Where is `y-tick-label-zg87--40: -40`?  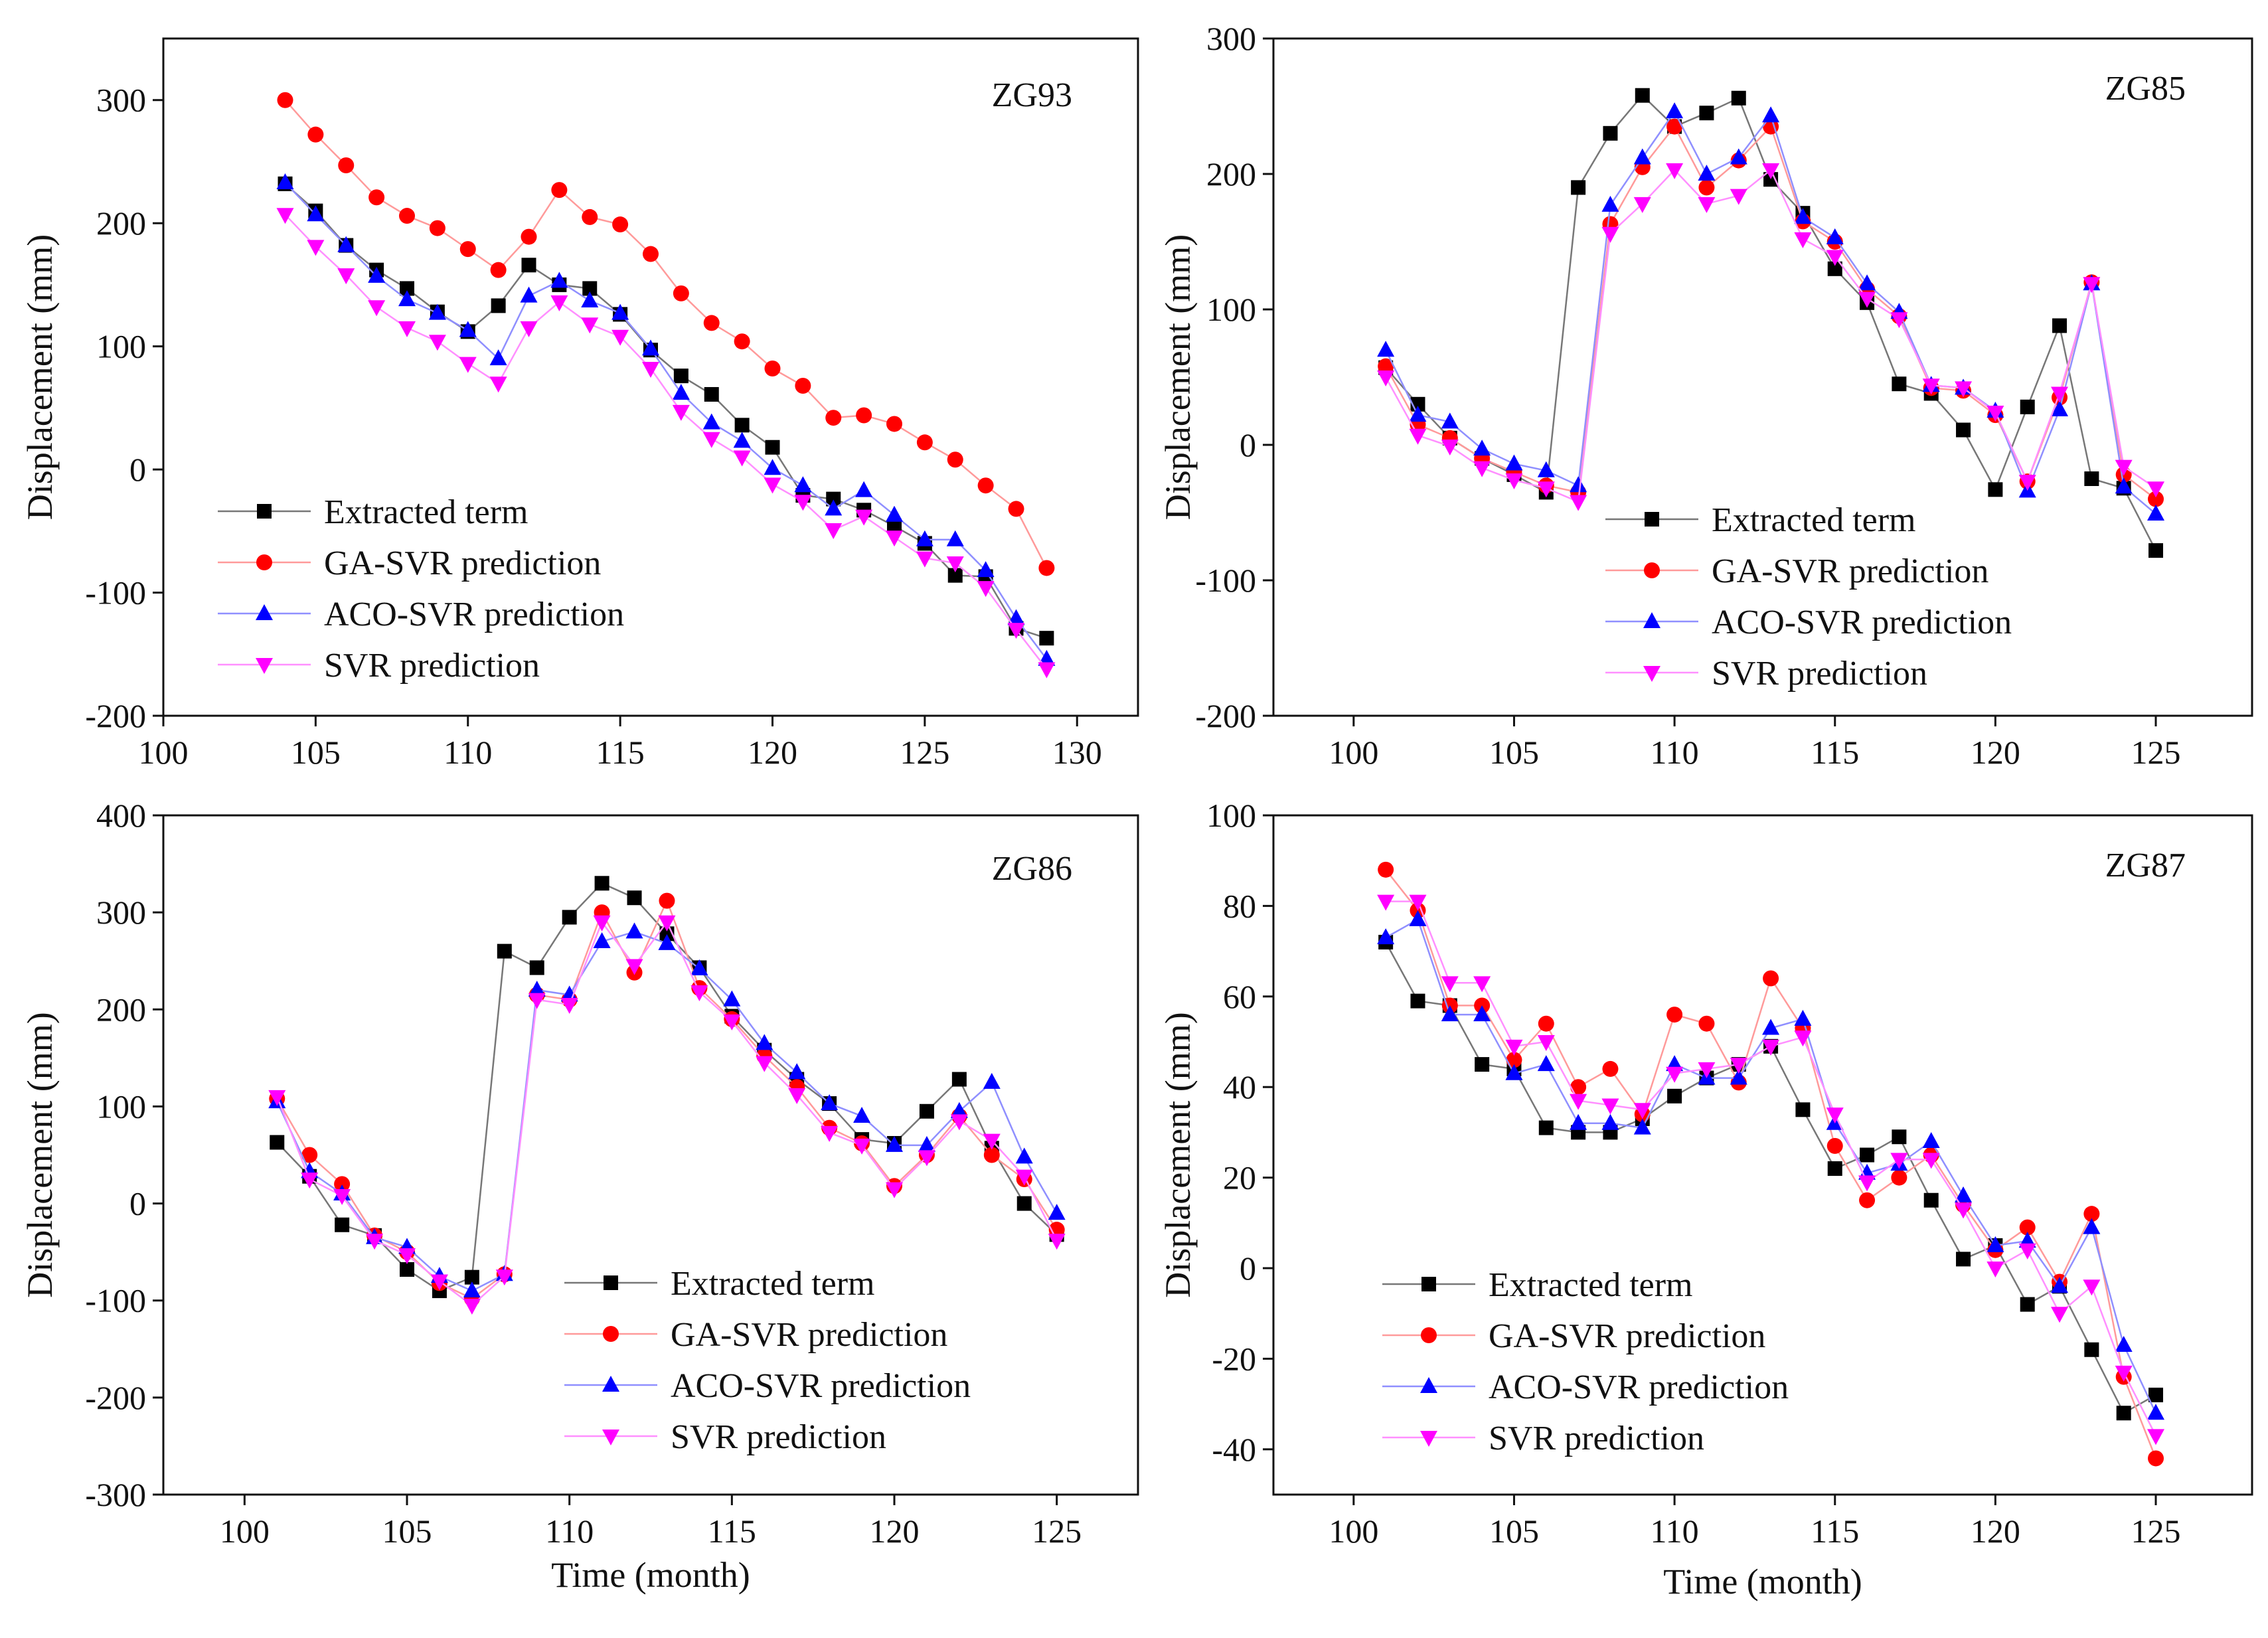
y-tick-label-zg87--40: -40 is located at coordinates (1234, 1449).